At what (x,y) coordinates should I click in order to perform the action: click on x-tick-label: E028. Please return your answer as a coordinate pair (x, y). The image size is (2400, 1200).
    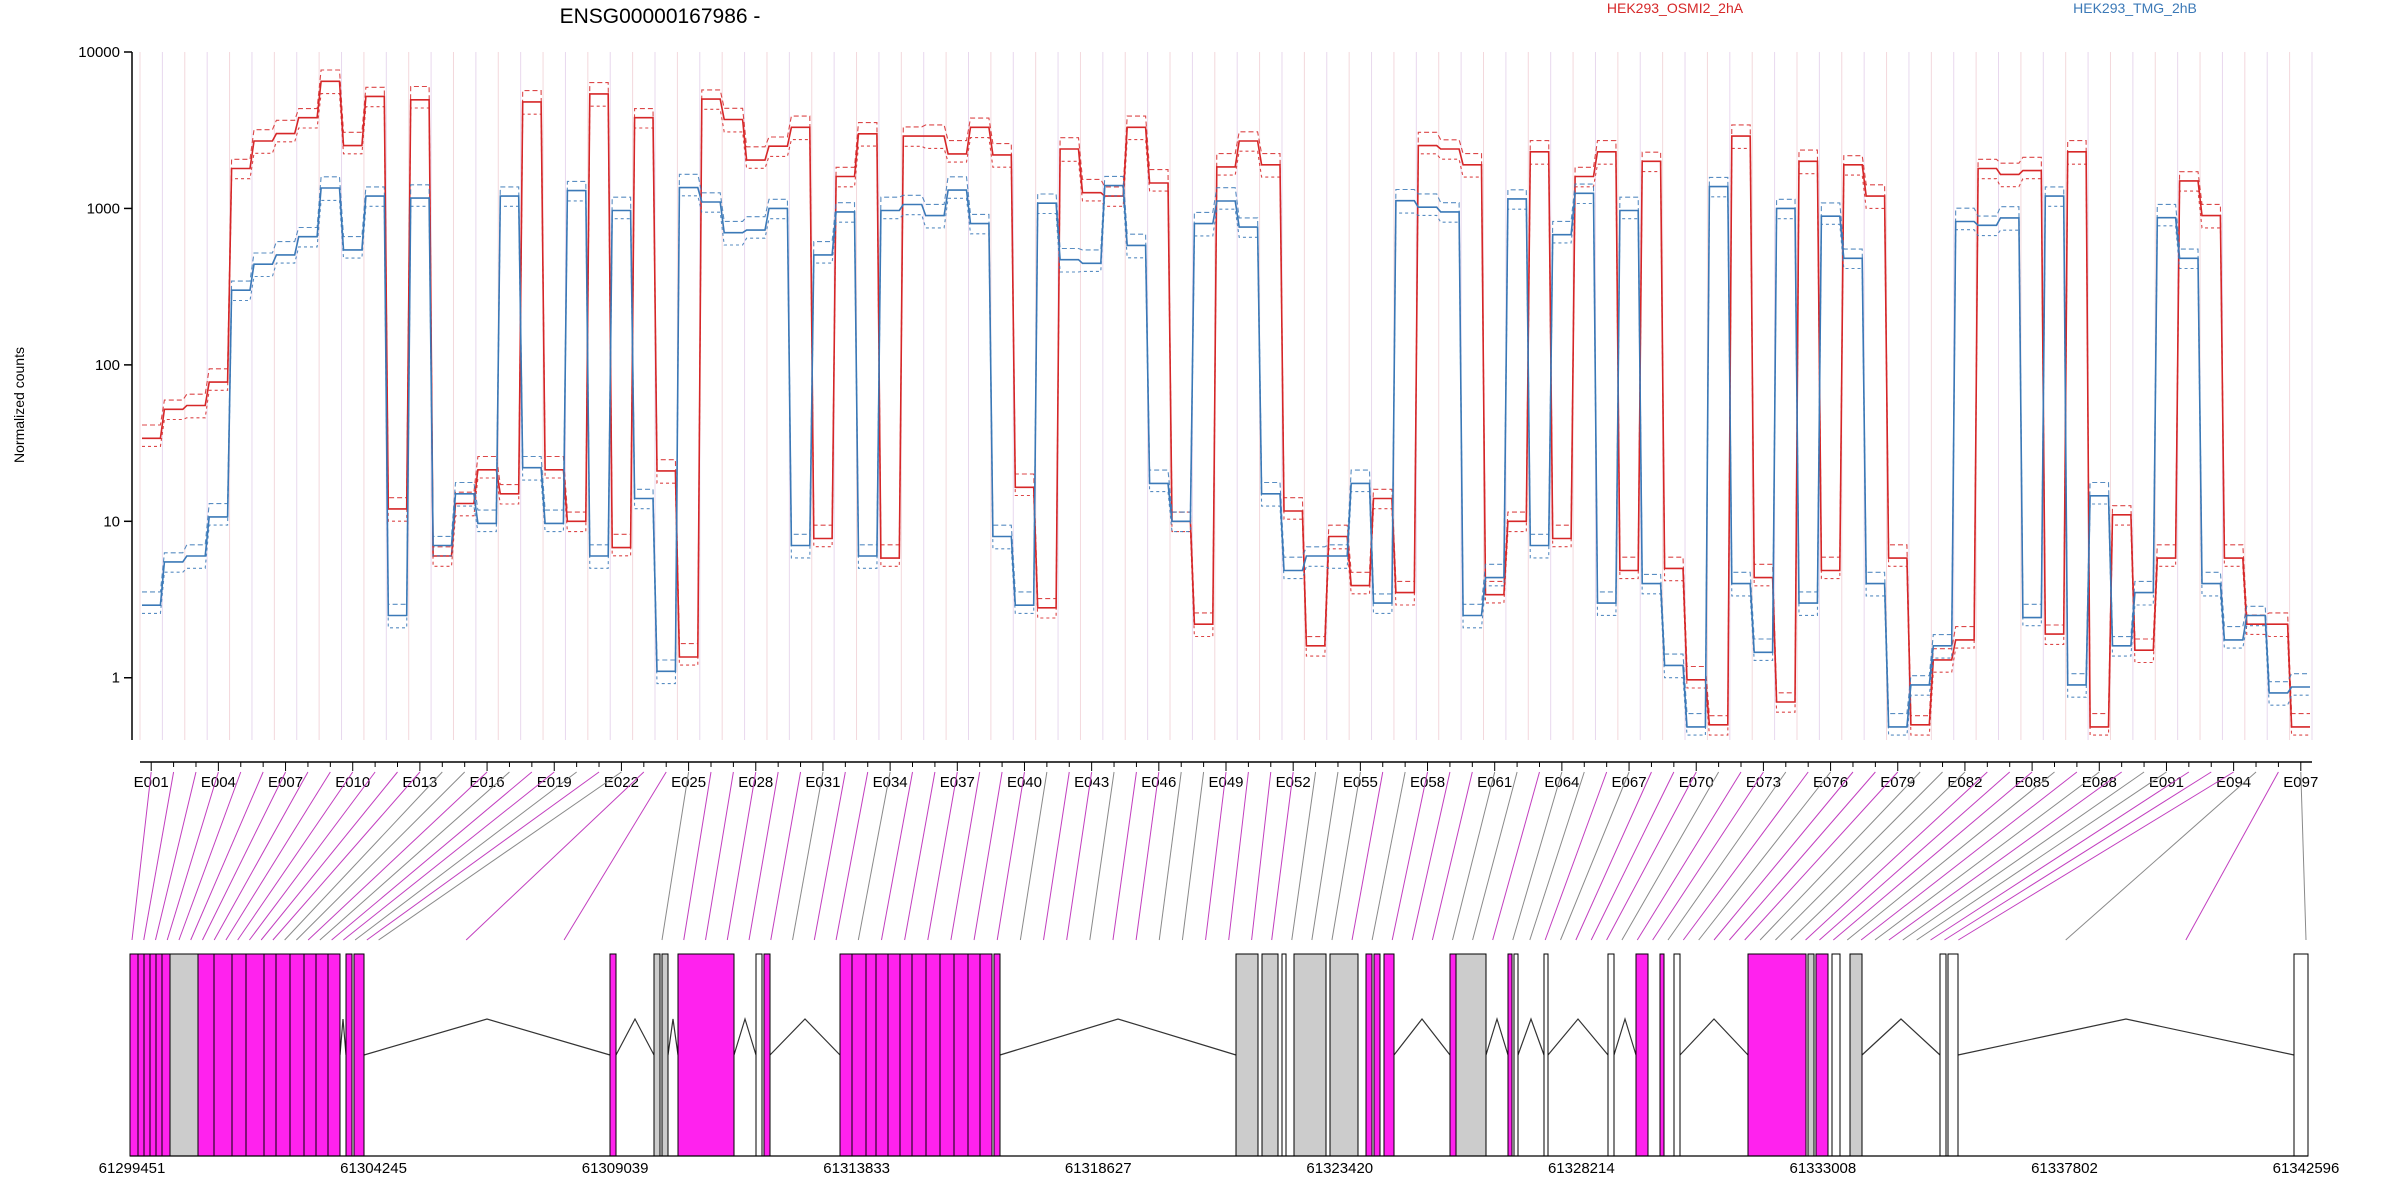
    Looking at the image, I should click on (755, 782).